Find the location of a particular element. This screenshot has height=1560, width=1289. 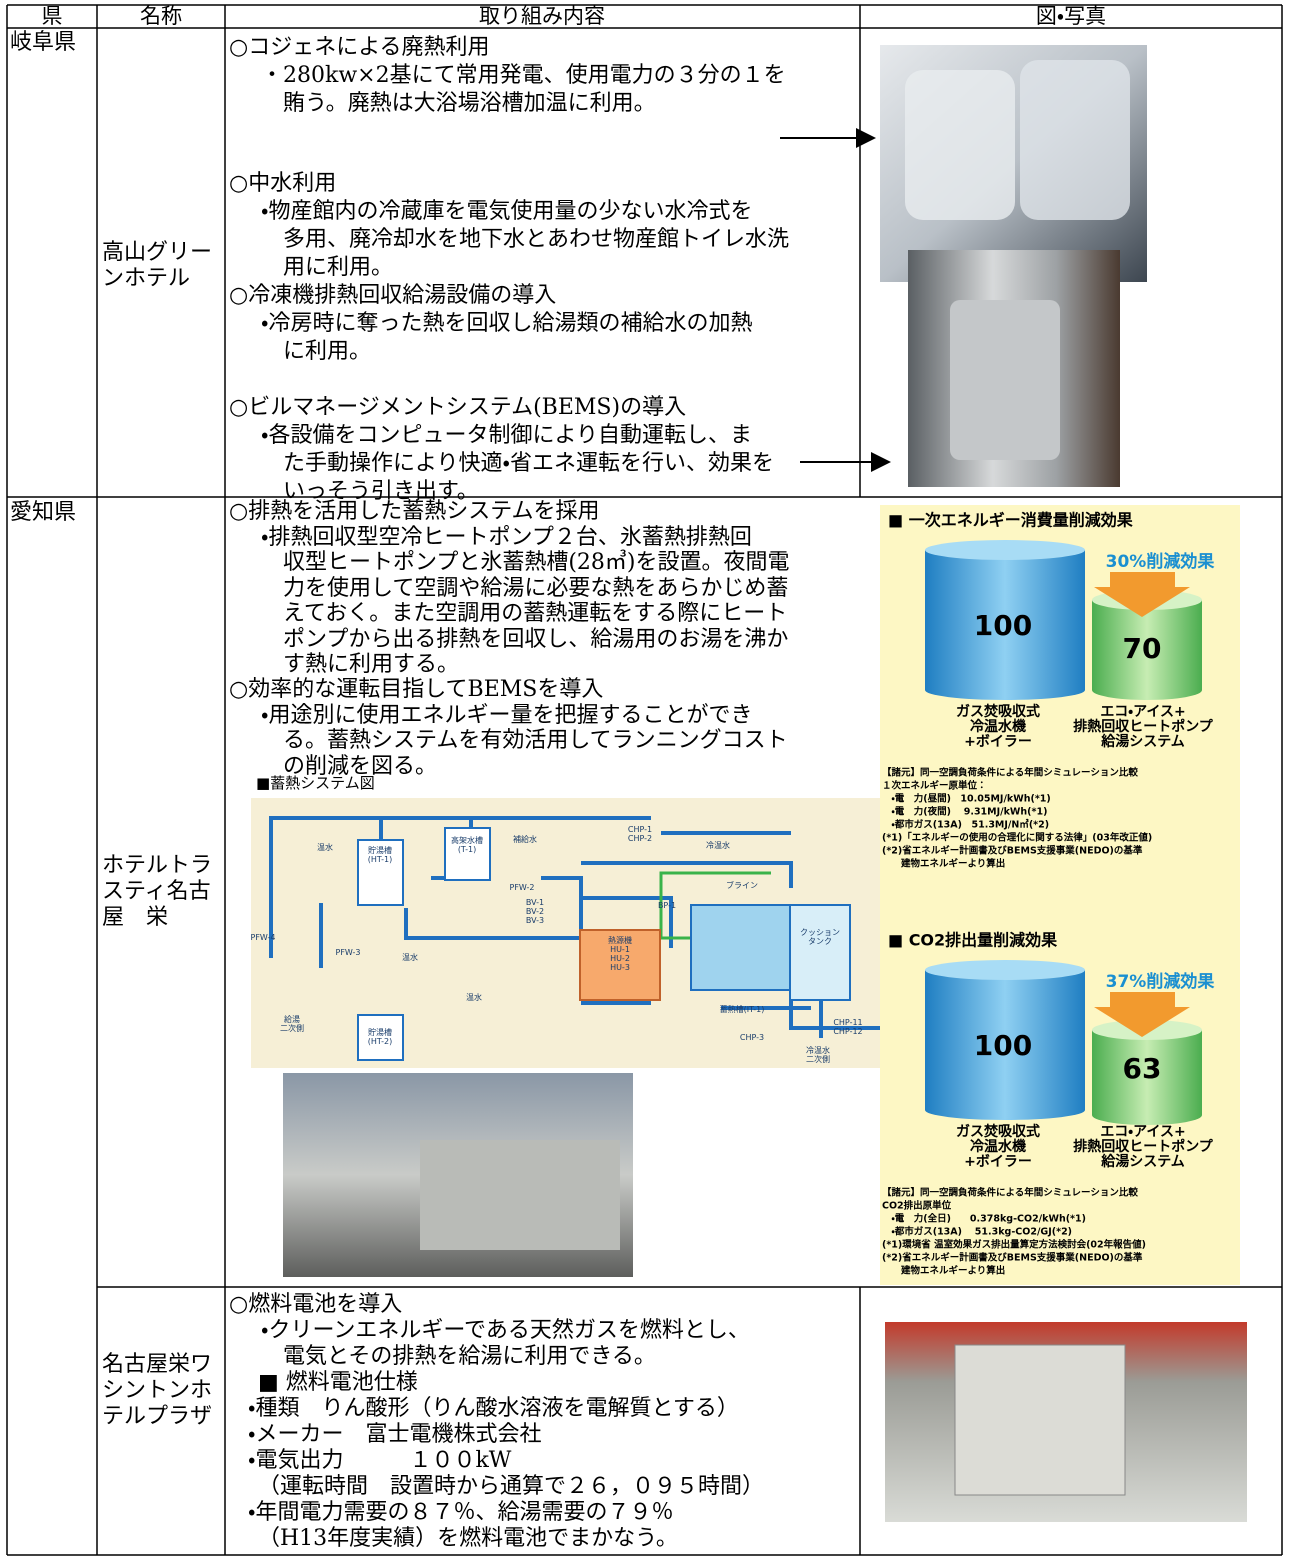

diagram-label: BV-1 is located at coordinates (535, 902).